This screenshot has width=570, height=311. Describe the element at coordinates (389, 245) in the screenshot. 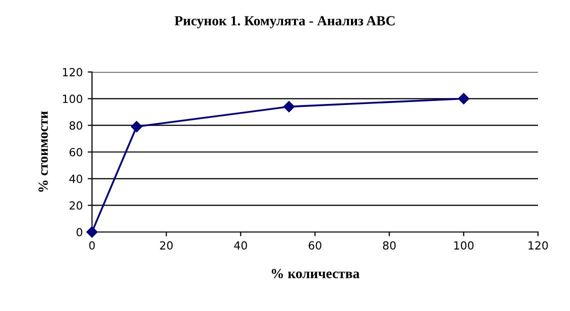

I see `x-tick-label: 80` at that location.